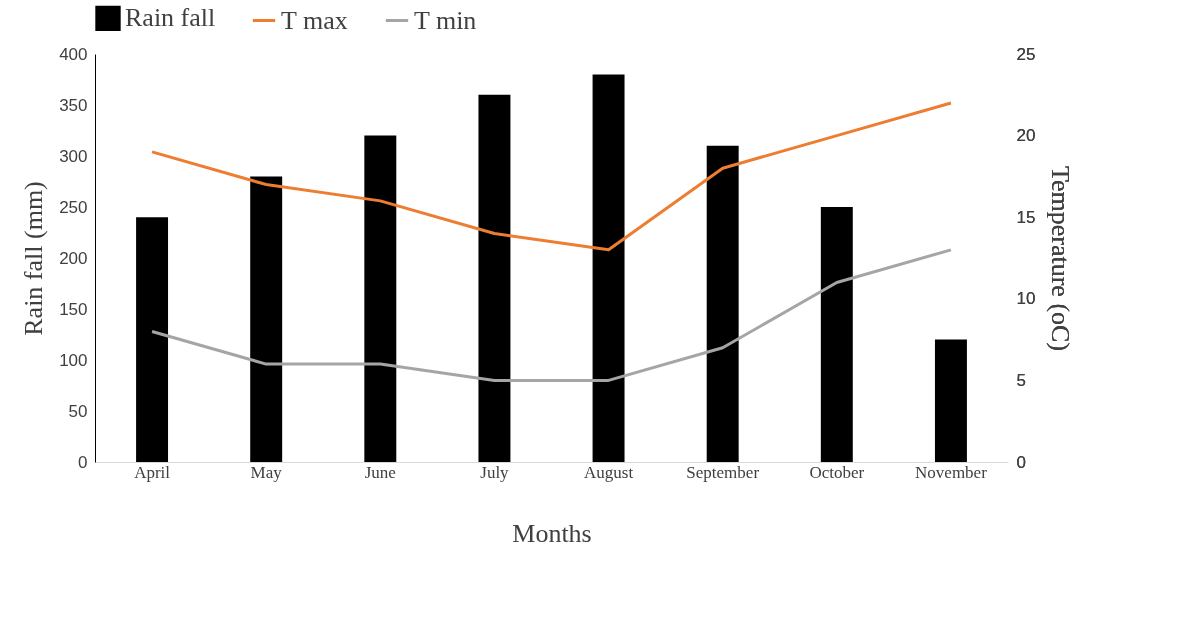 The image size is (1181, 627). Describe the element at coordinates (73, 360) in the screenshot. I see `y-tick-label: 100` at that location.